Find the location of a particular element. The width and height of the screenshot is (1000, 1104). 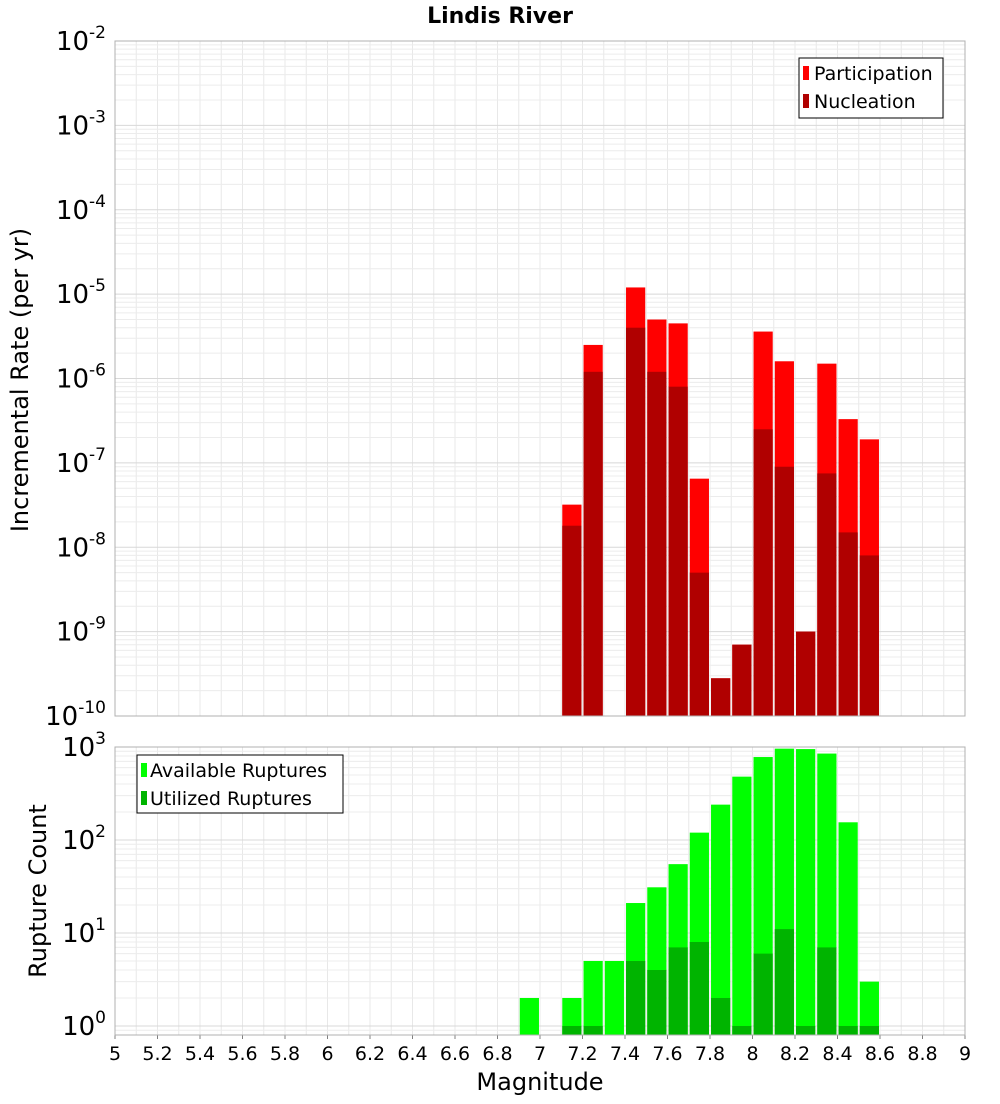

x-tick-label: 8.6 is located at coordinates (880, 1054).